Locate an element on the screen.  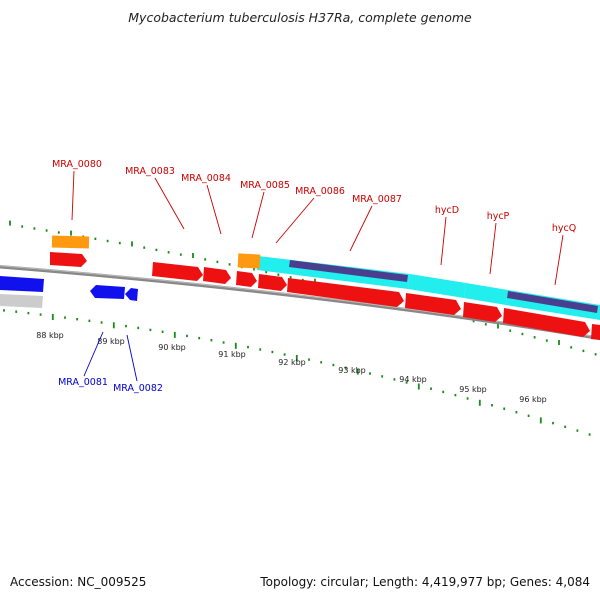
forward-gene-label: hycP is located at coordinates (498, 216).